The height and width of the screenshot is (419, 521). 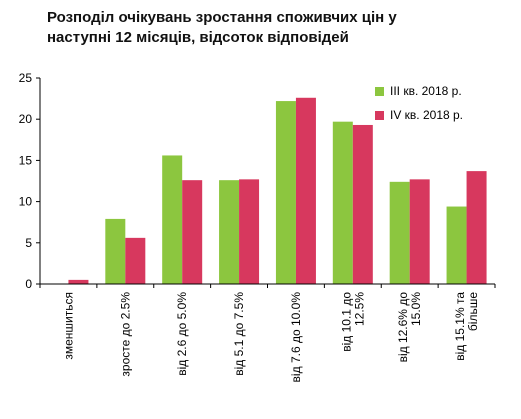 I want to click on x-tick-label-line: від 5.1 до 7.5%, so click(x=239, y=334).